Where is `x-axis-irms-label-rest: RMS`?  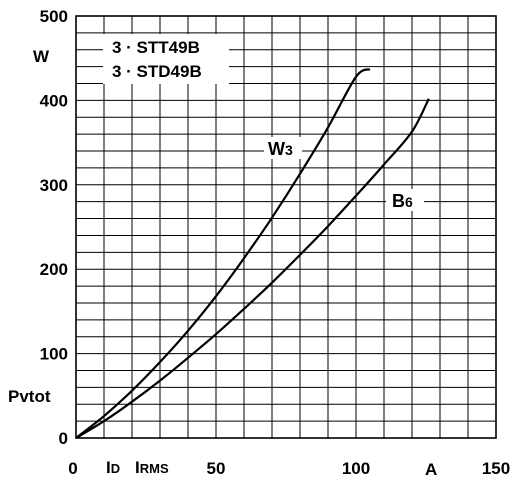
x-axis-irms-label-rest: RMS is located at coordinates (154, 468).